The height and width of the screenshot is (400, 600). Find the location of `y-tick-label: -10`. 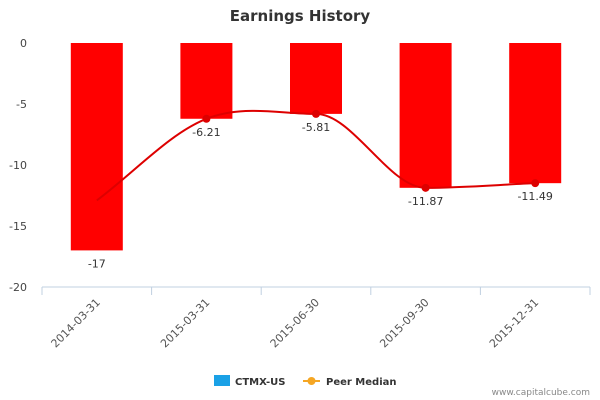

y-tick-label: -10 is located at coordinates (18, 165).